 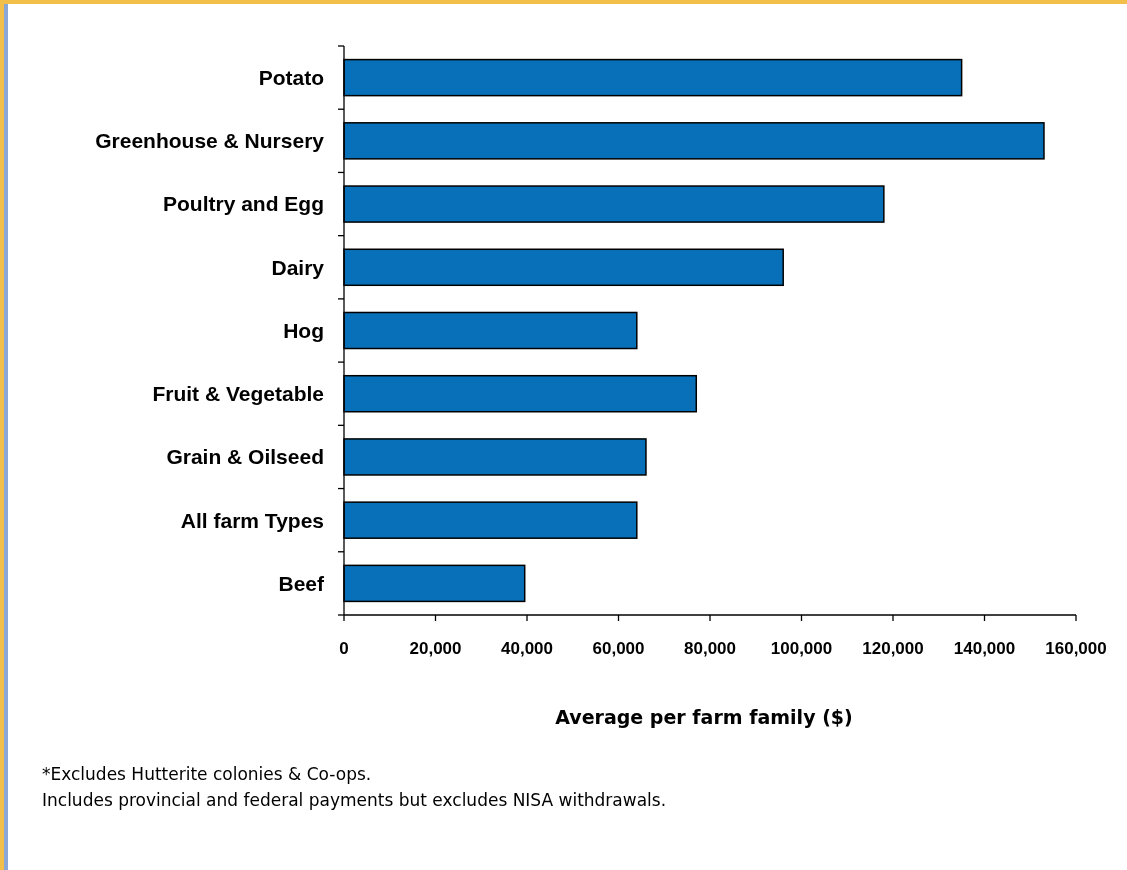 What do you see at coordinates (710, 648) in the screenshot?
I see `x-tick-label: 80,000` at bounding box center [710, 648].